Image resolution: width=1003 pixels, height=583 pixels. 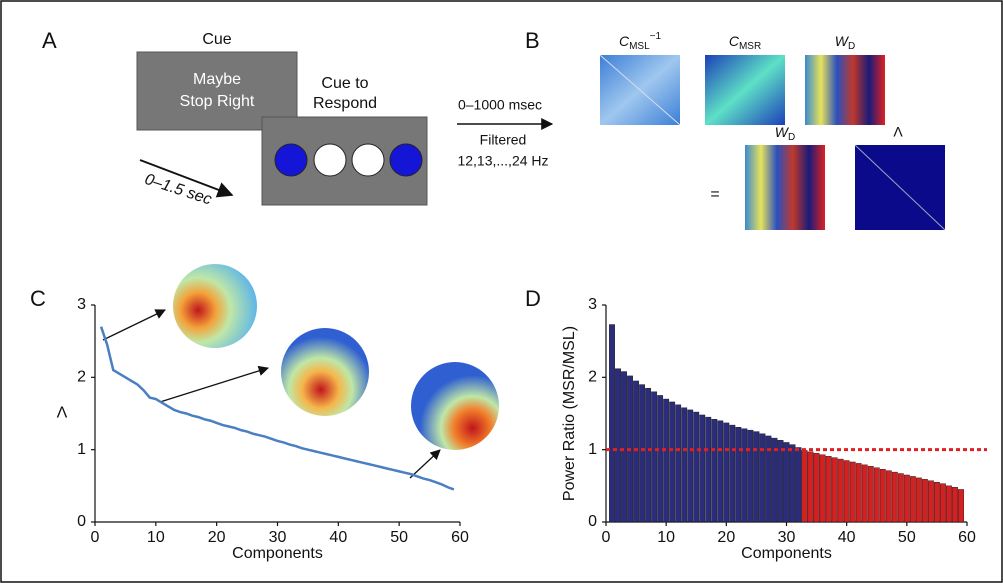 I want to click on y-axis-label: Power Ratio (MSR/MSL), so click(x=569, y=413).